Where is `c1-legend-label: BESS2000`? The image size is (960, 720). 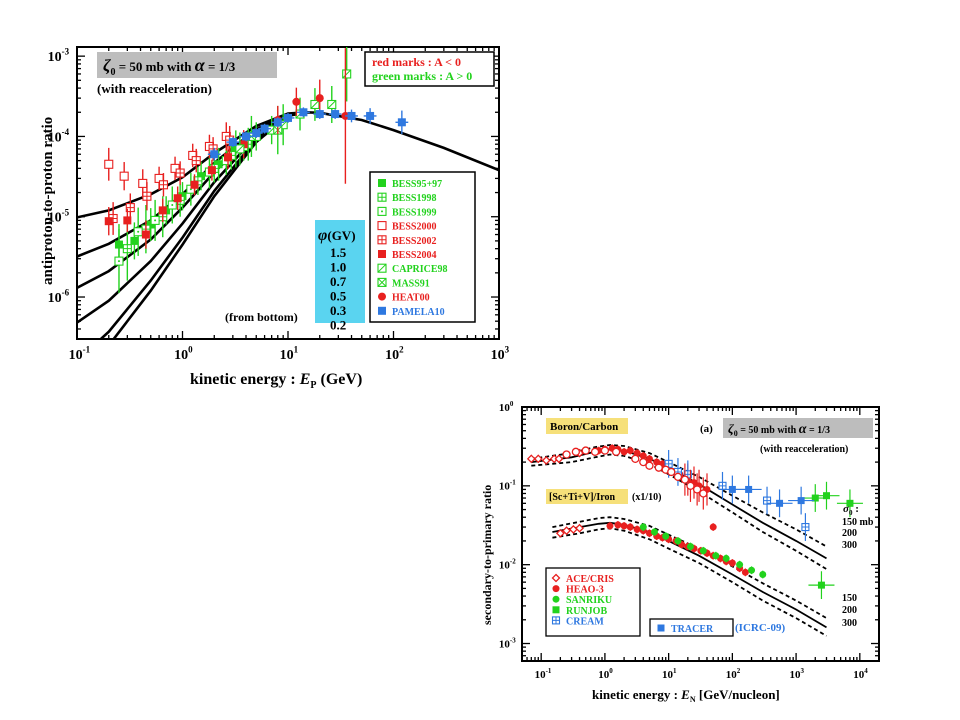
c1-legend-label: BESS2000 is located at coordinates (414, 227).